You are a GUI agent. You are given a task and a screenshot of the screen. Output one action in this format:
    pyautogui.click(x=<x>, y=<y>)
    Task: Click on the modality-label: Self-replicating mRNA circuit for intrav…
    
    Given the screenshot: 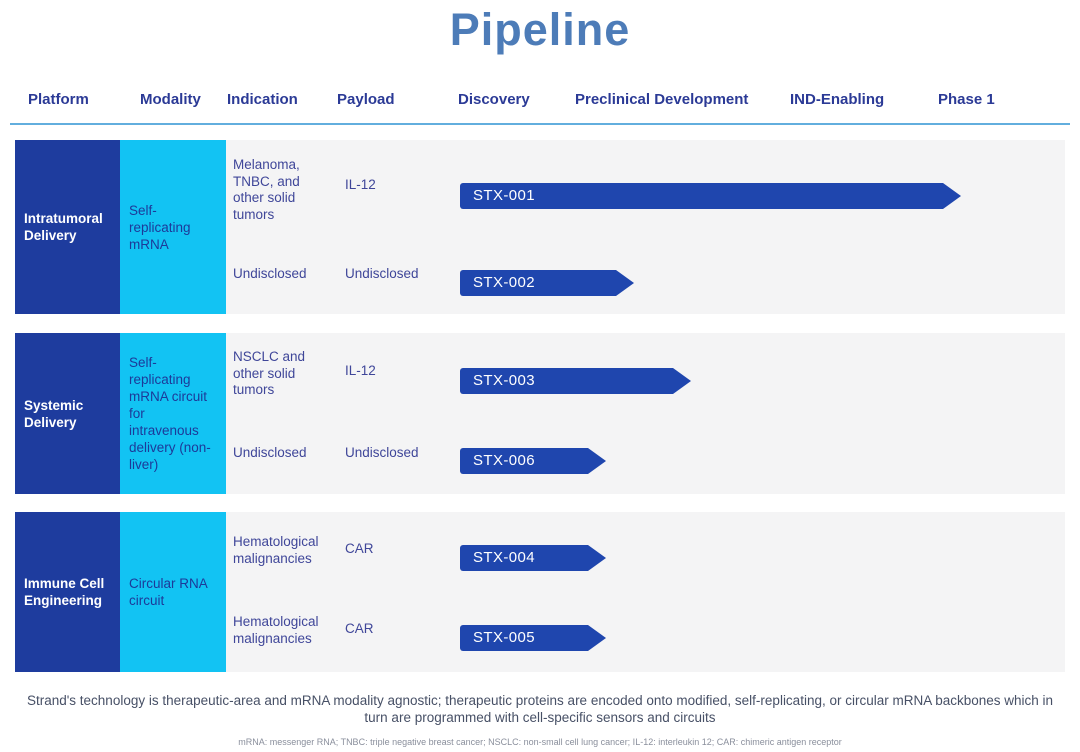 What is the action you would take?
    pyautogui.click(x=170, y=413)
    